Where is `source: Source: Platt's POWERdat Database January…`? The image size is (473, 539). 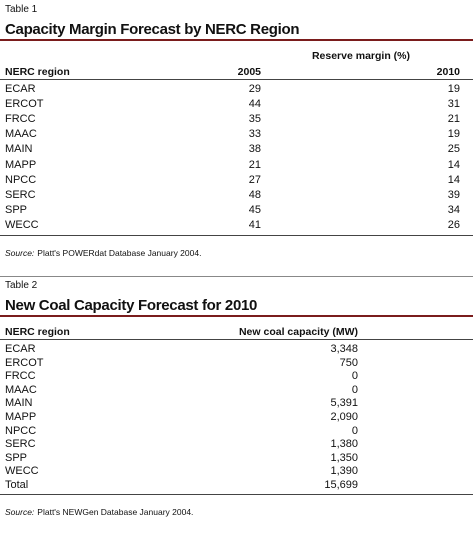
source: Source: Platt's POWERdat Database January… is located at coordinates (103, 253).